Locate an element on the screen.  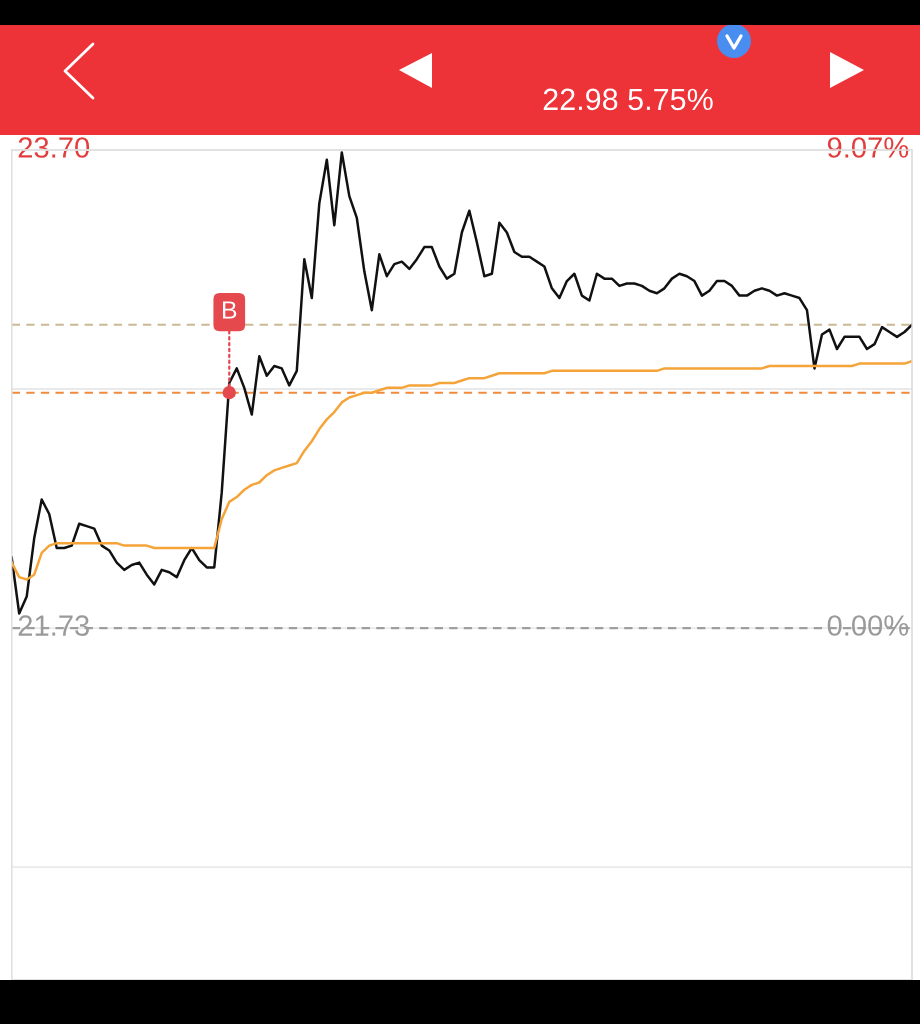
y-tick-label: 23.70 is located at coordinates (54, 147).